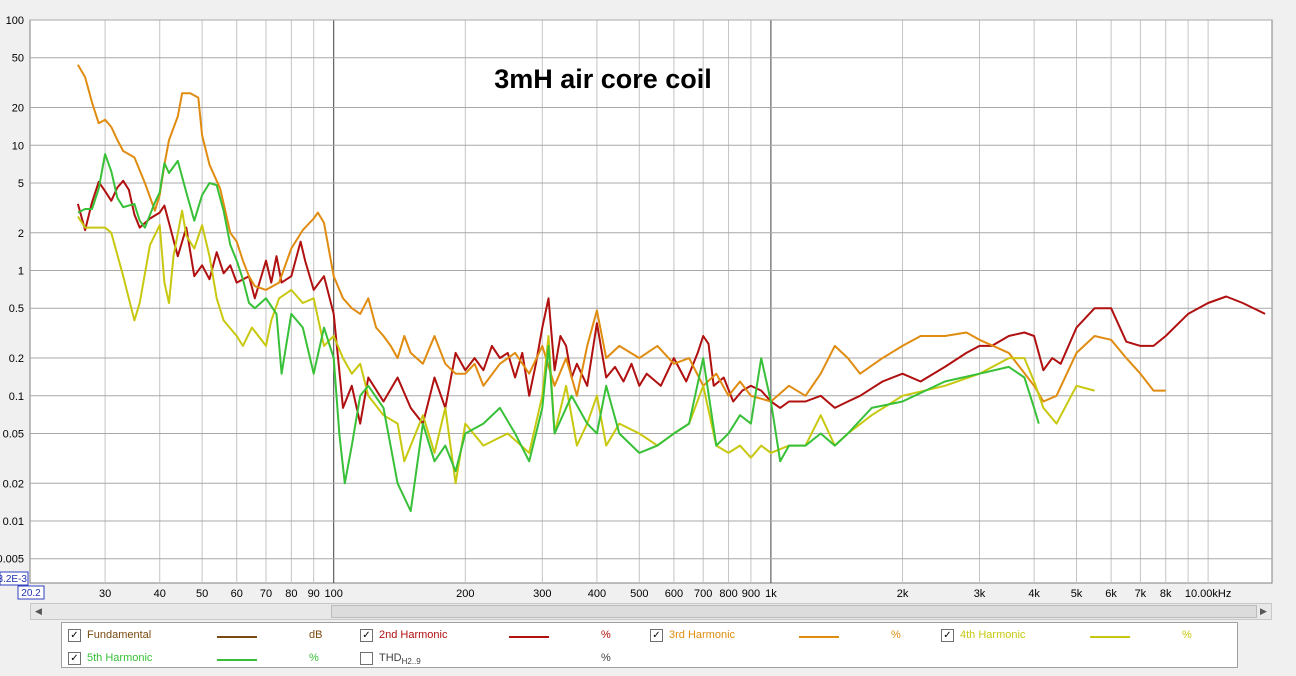 The width and height of the screenshot is (1296, 676). Describe the element at coordinates (794, 611) in the screenshot. I see `scroll-thumb` at that location.